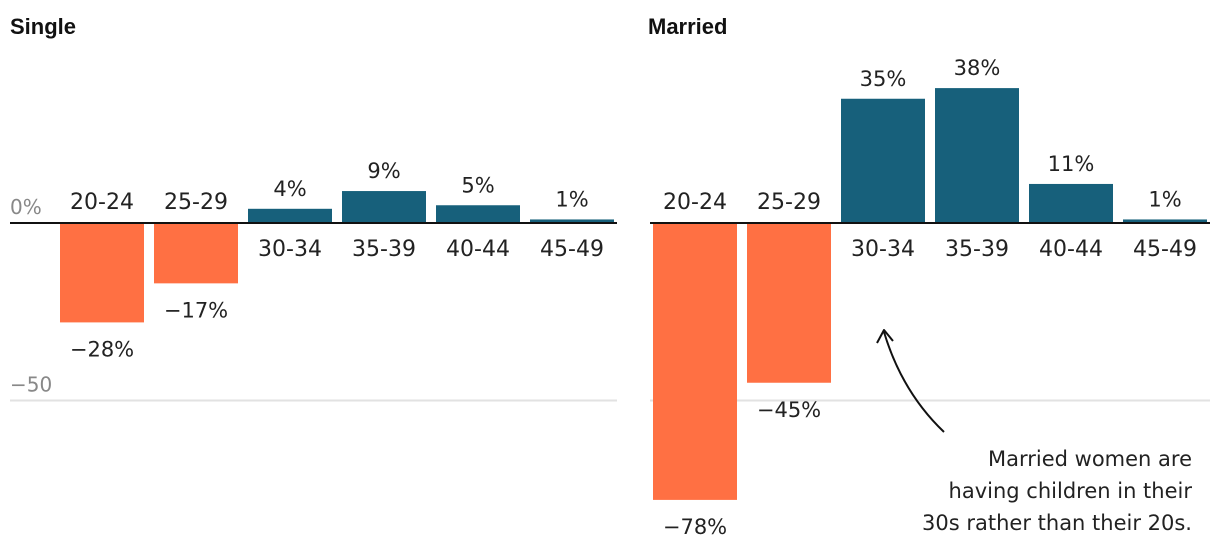 This screenshot has width=1220, height=554. I want to click on data-label: −45%, so click(789, 410).